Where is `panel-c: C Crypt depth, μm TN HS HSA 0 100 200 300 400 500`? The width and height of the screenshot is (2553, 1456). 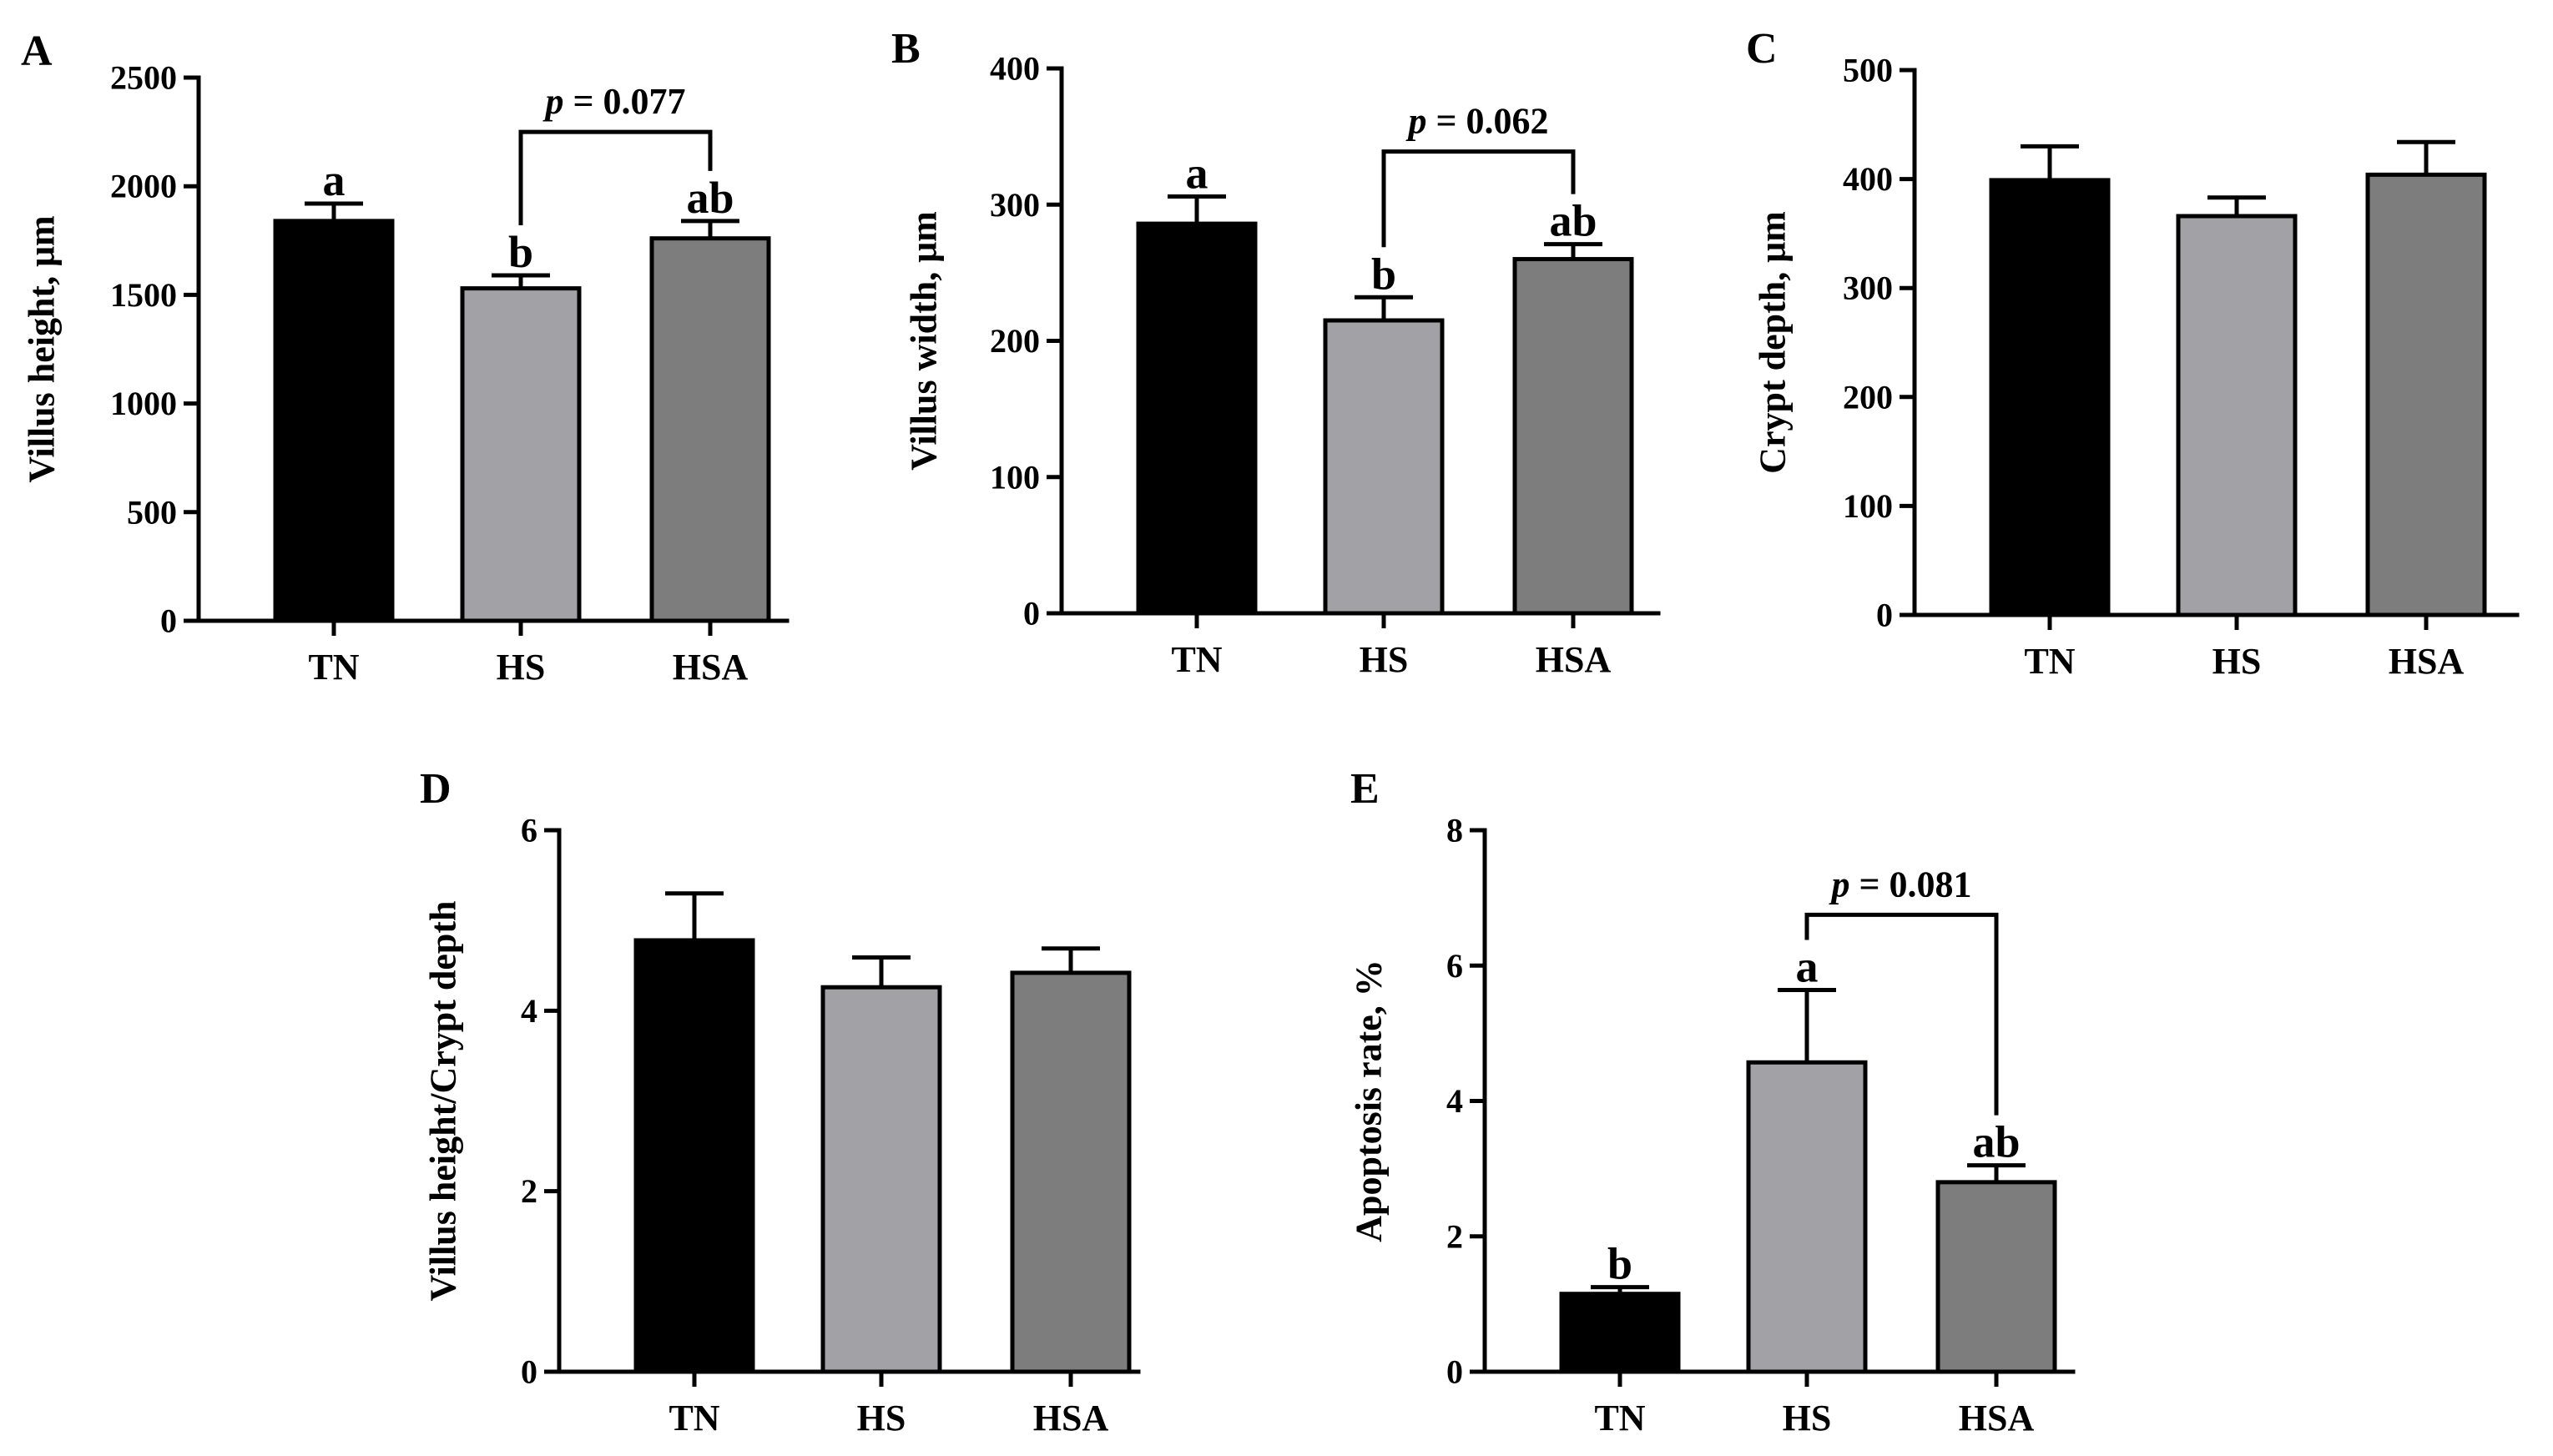
panel-c: C Crypt depth, μm TN HS HSA 0 100 200 300 400 500 is located at coordinates (2133, 353).